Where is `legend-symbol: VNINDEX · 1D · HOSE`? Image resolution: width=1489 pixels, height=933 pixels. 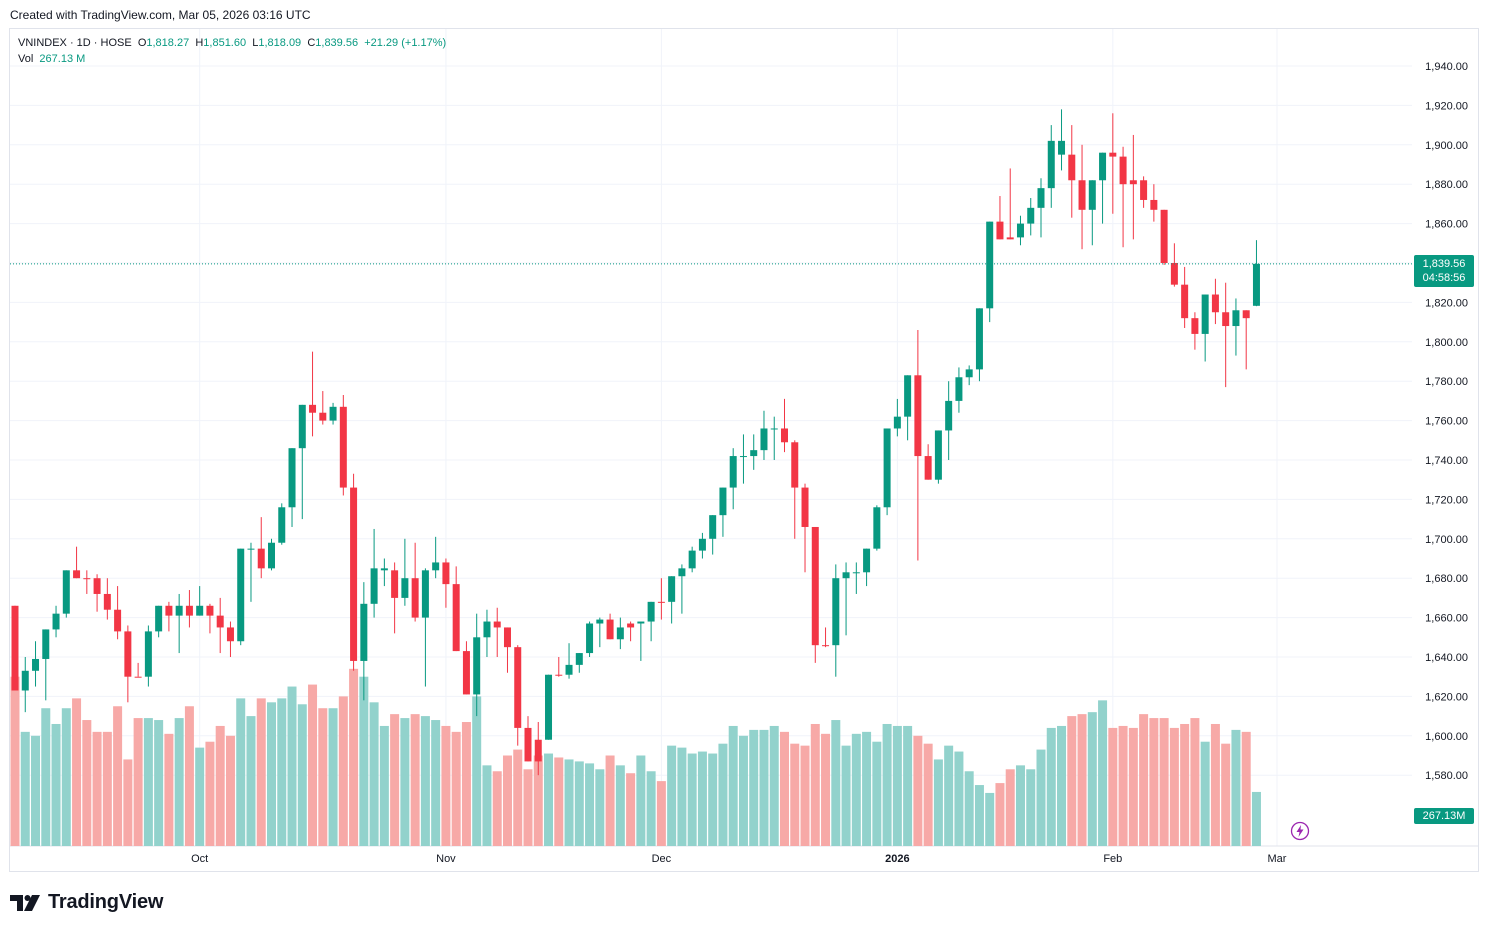
legend-symbol: VNINDEX · 1D · HOSE is located at coordinates (75, 43).